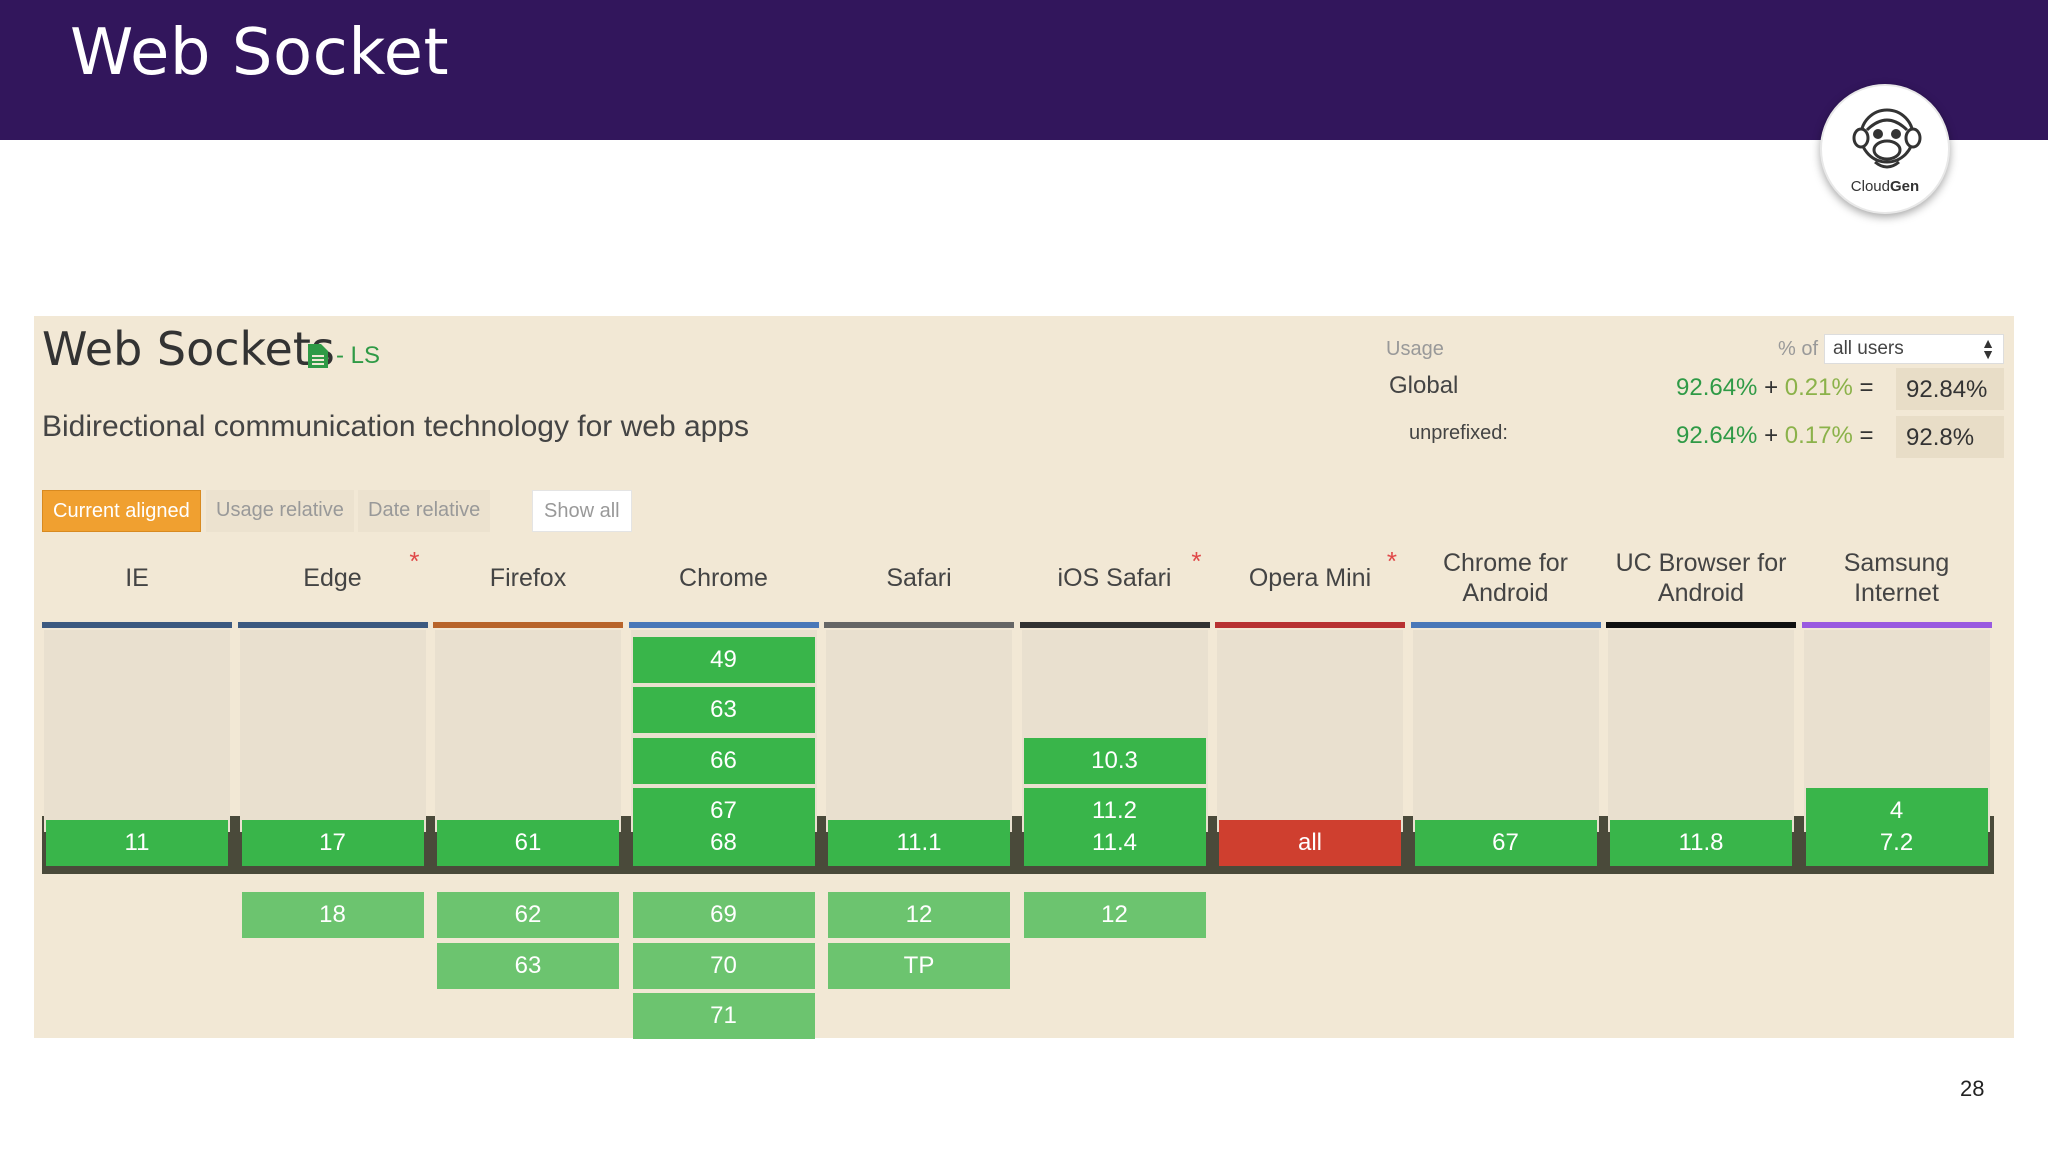 This screenshot has height=1152, width=2048. What do you see at coordinates (723, 659) in the screenshot?
I see `version-cell-past: 49` at bounding box center [723, 659].